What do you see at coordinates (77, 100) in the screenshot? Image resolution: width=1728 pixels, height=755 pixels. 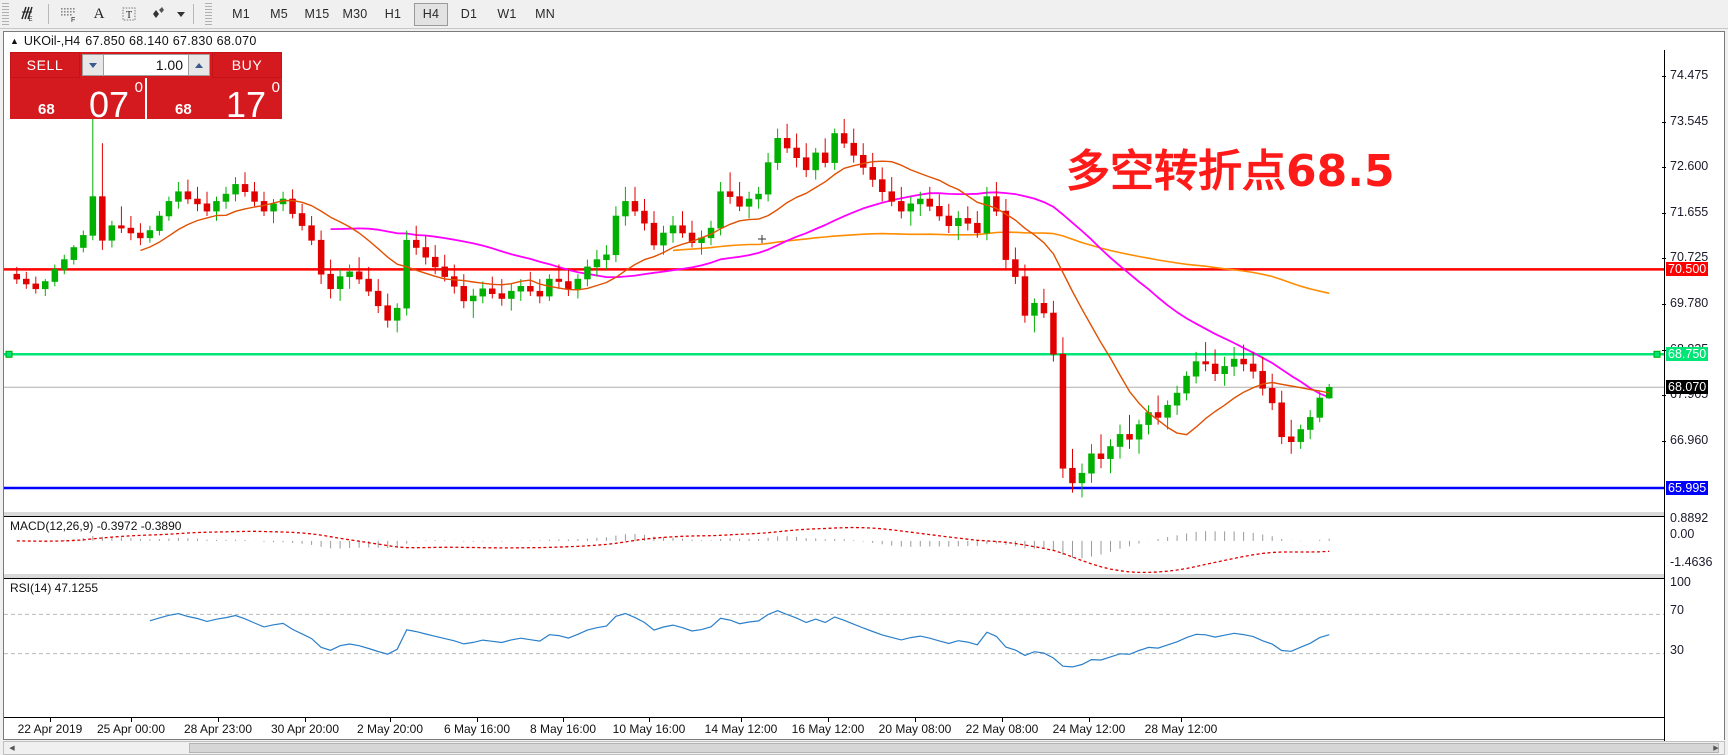 I see `sell-price-display: 68 07 0` at bounding box center [77, 100].